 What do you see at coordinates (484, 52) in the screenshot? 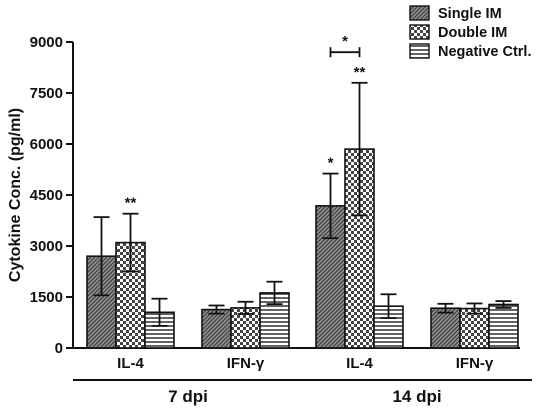
I see `legend-label: Negative Ctrl.` at bounding box center [484, 52].